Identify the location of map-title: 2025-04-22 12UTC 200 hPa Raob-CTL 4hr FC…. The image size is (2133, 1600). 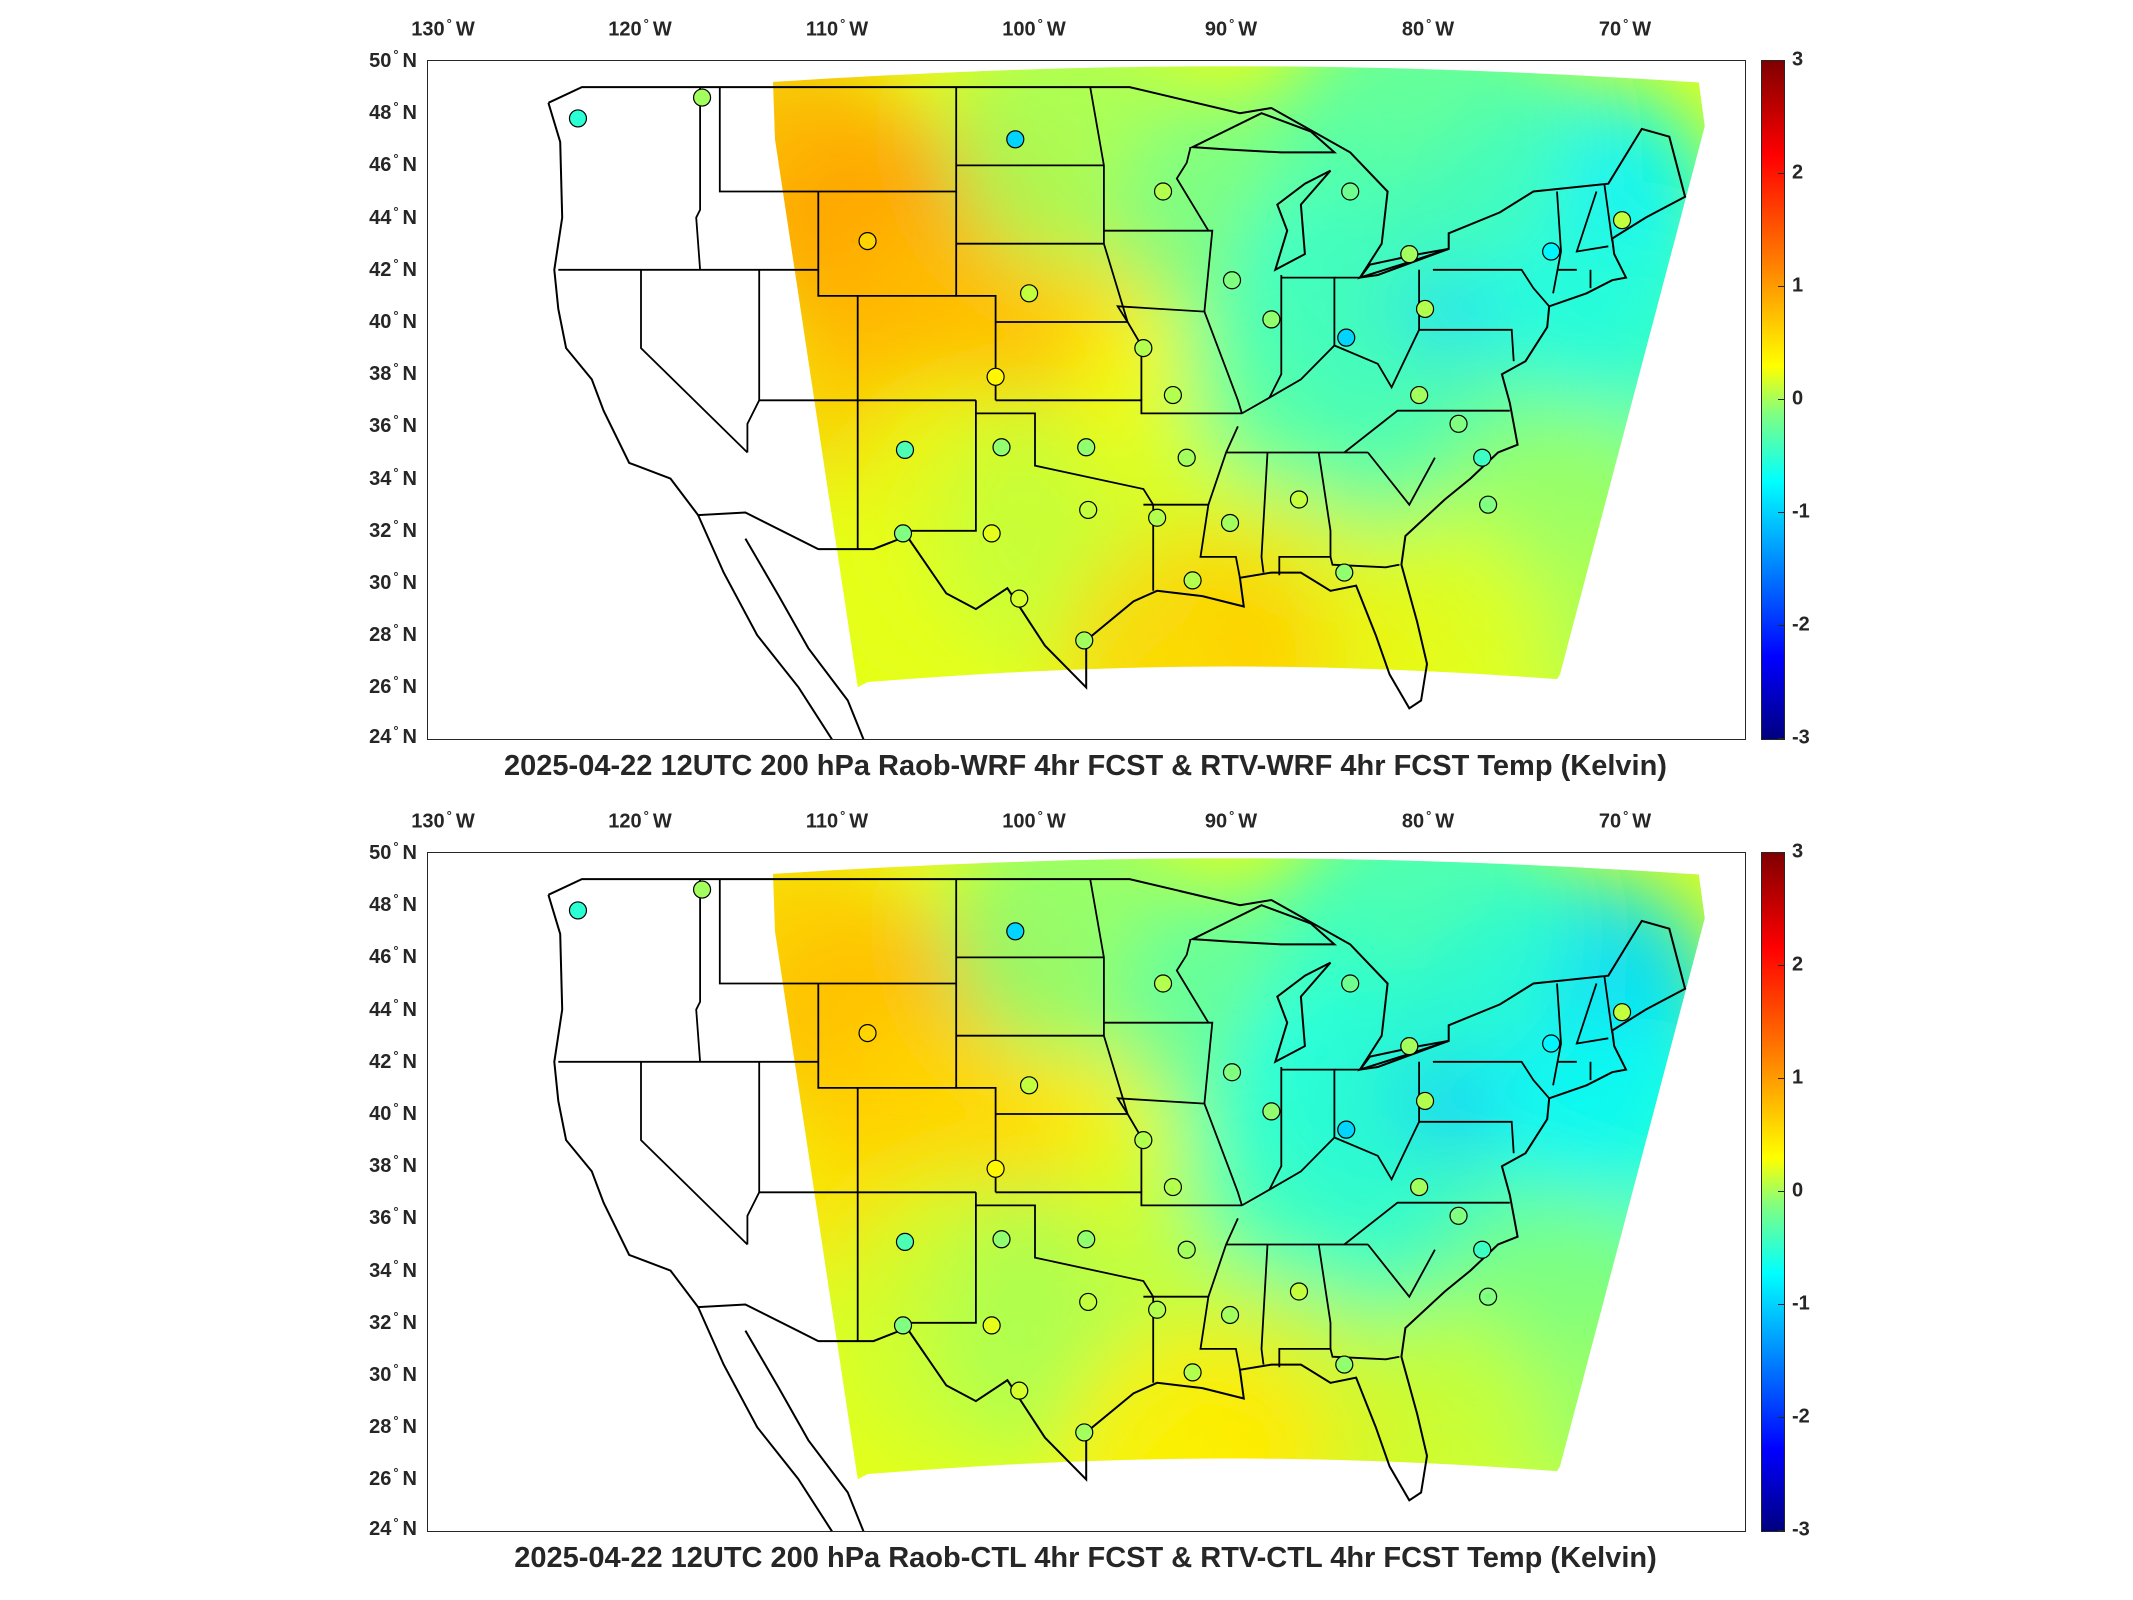
(1085, 1558).